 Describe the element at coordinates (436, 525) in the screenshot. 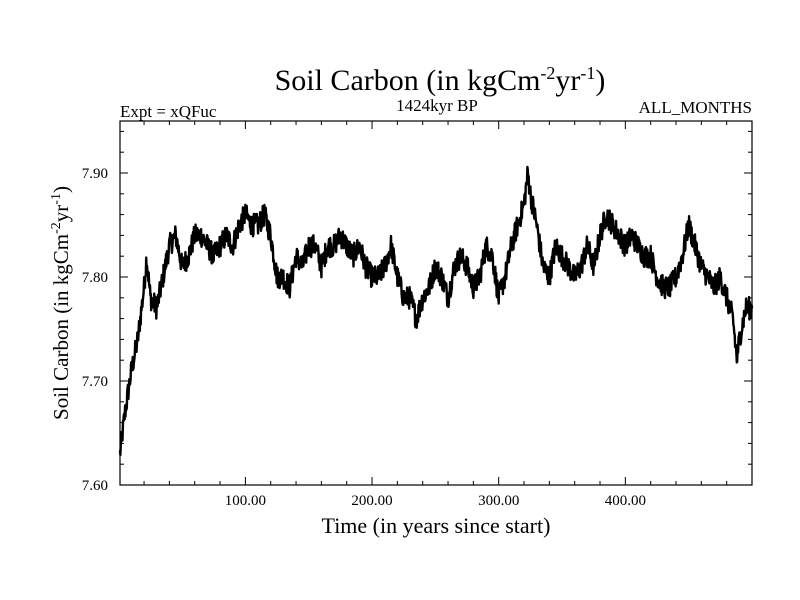

I see `x-axis-label: Time (in years since start)` at that location.